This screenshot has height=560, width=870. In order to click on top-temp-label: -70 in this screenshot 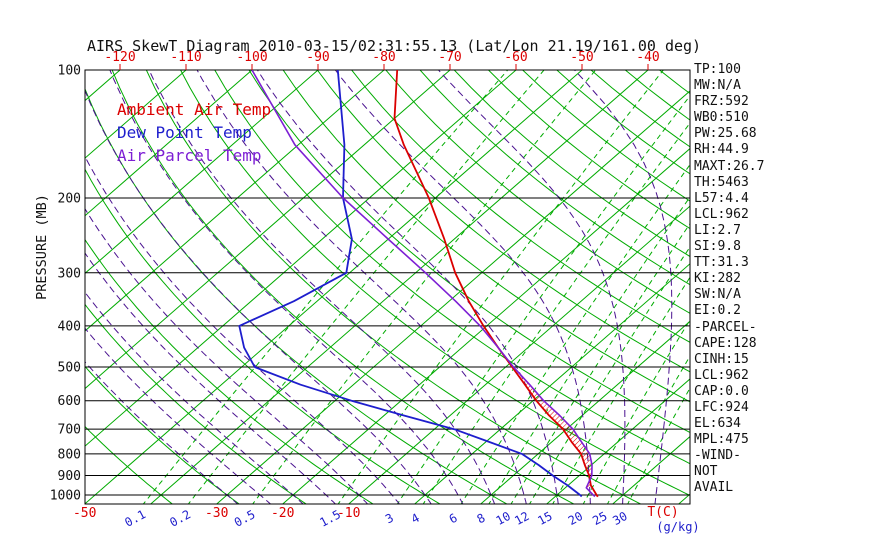, I will do `click(449, 57)`.